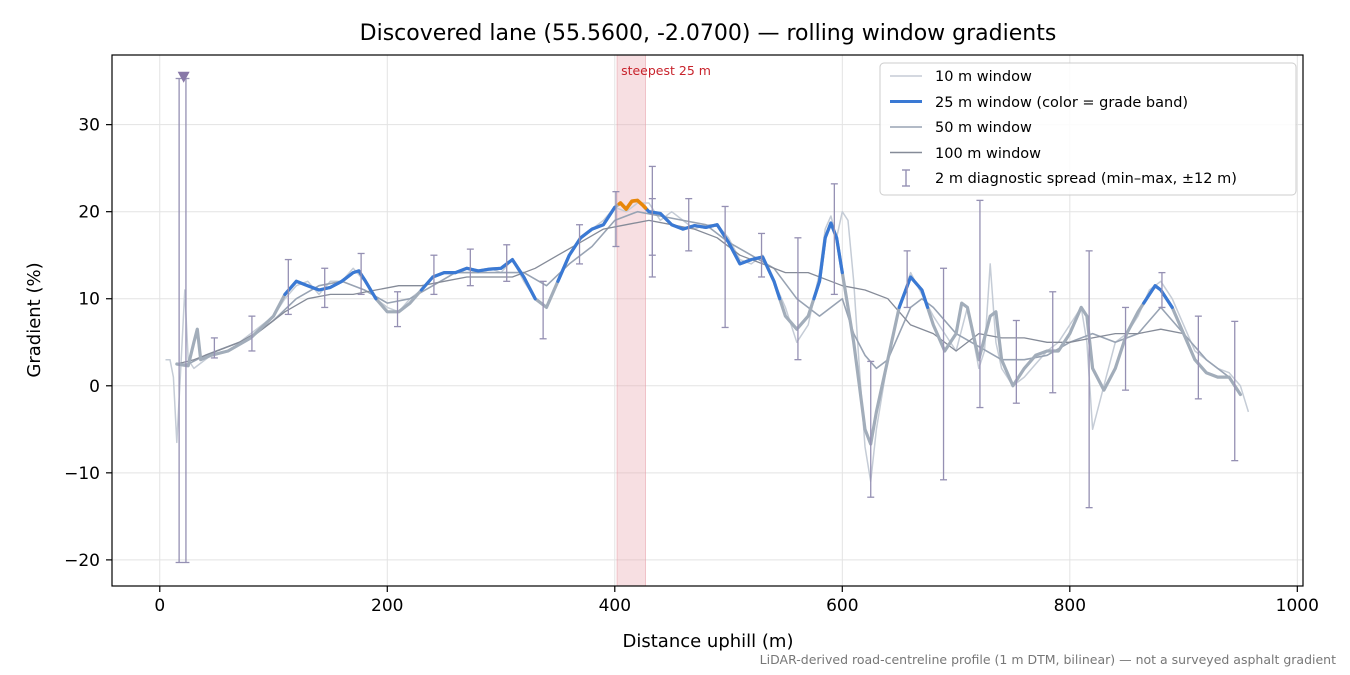 This screenshot has width=1350, height=675. I want to click on legend-entry-10m: 10 m window, so click(961, 77).